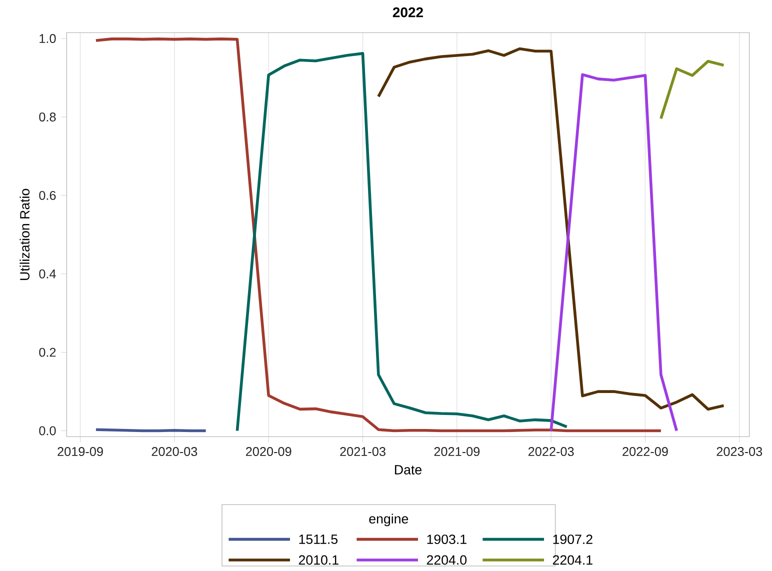  Describe the element at coordinates (739, 451) in the screenshot. I see `x-tick-label: 2023-03` at that location.